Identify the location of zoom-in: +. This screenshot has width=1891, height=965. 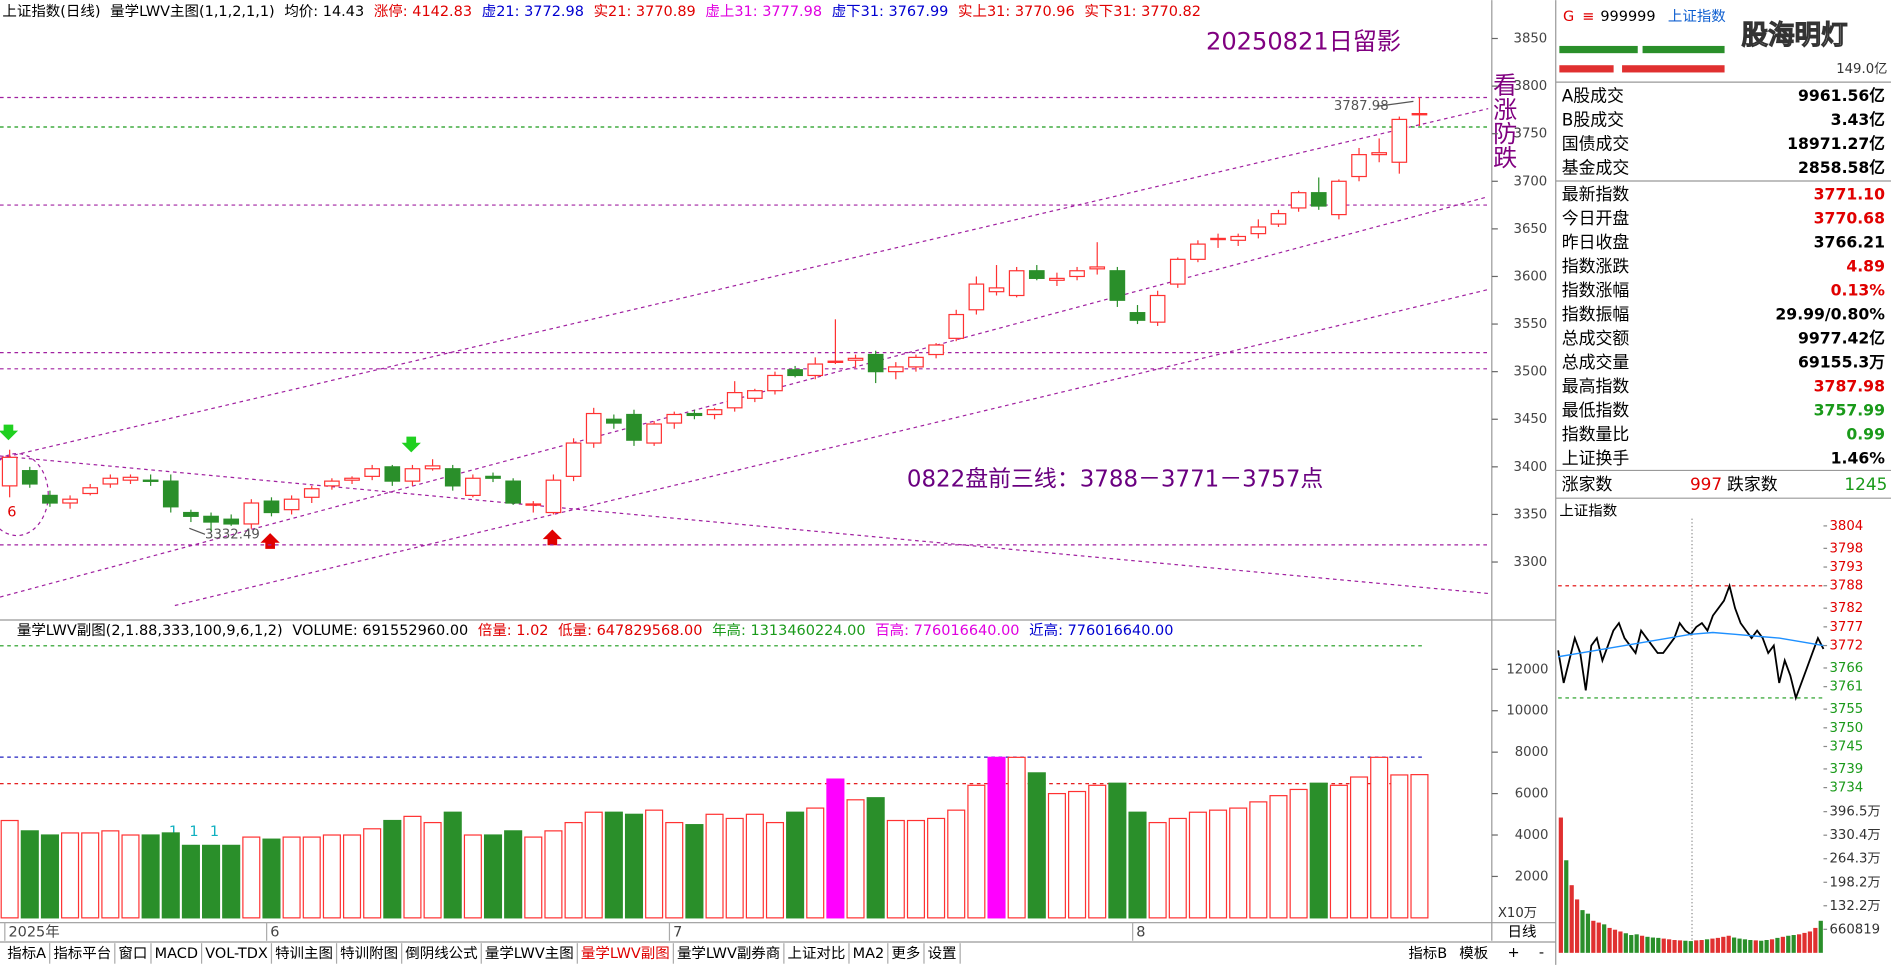
(1513, 953).